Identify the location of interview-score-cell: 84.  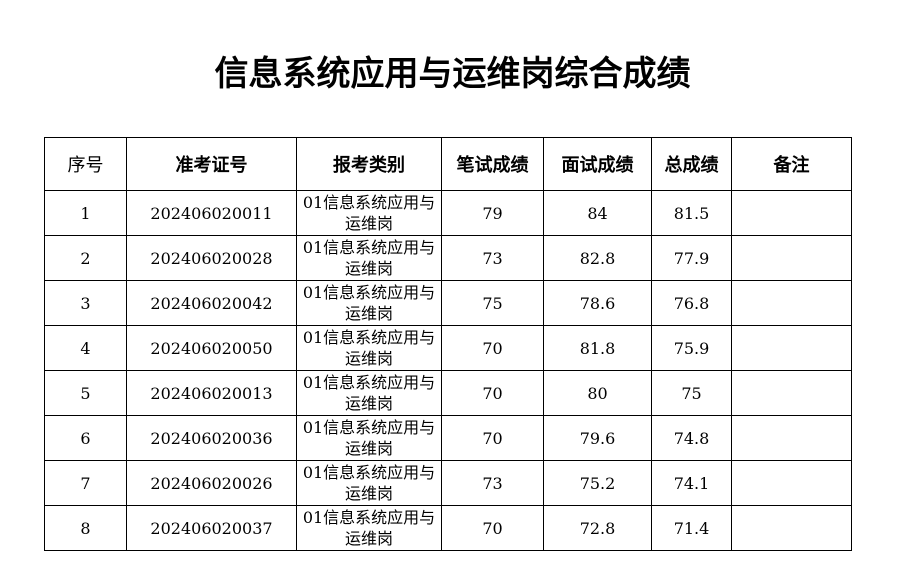
(597, 213).